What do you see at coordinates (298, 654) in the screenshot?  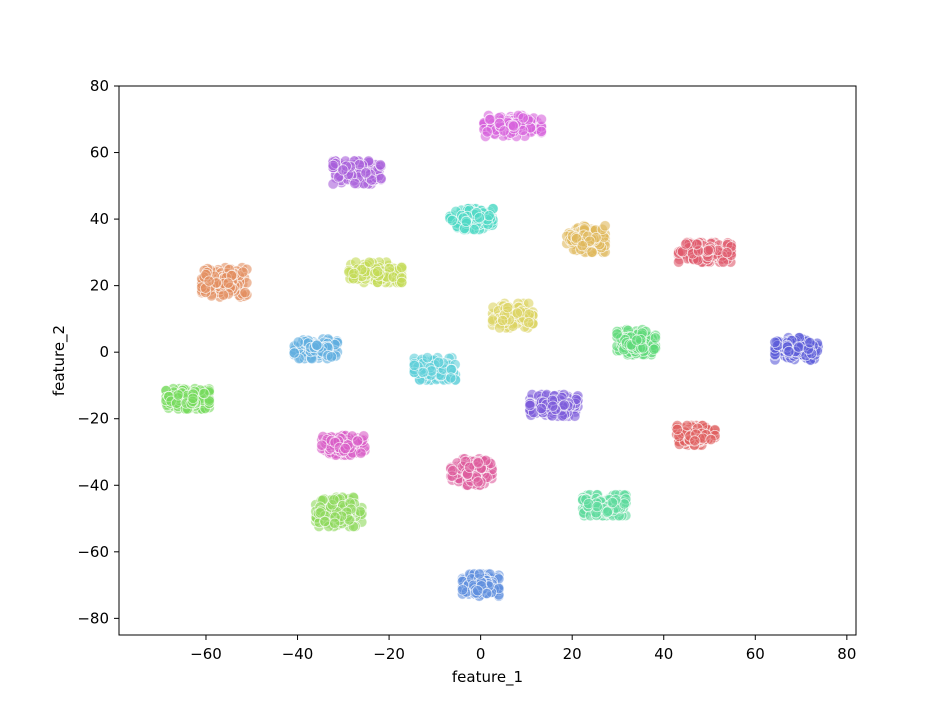 I see `x-tick-label: −40` at bounding box center [298, 654].